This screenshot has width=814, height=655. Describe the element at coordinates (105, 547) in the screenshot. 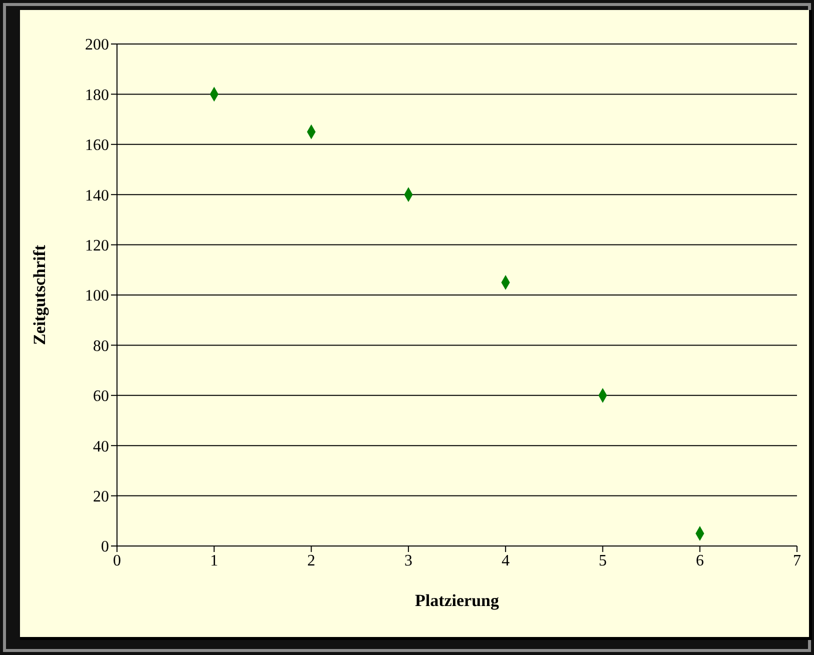

I see `y-tick-label: 0` at that location.